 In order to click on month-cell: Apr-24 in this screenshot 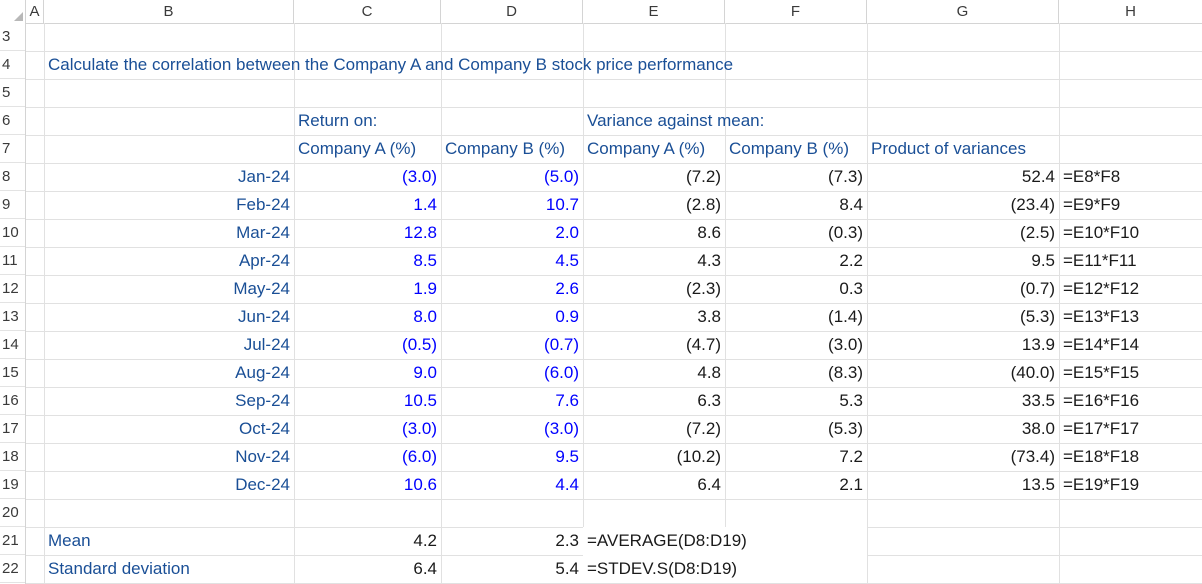, I will do `click(264, 260)`.